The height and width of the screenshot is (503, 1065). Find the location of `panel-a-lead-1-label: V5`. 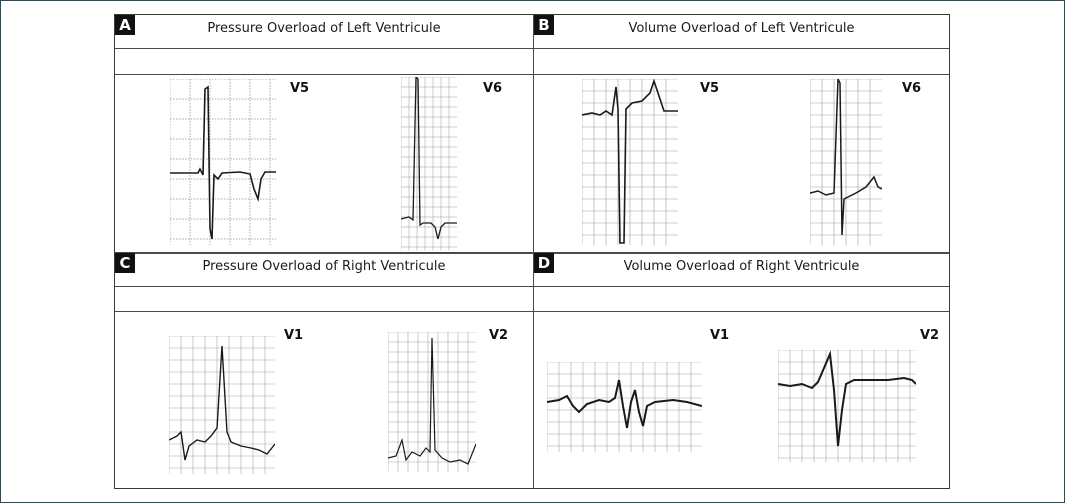

panel-a-lead-1-label: V5 is located at coordinates (300, 88).